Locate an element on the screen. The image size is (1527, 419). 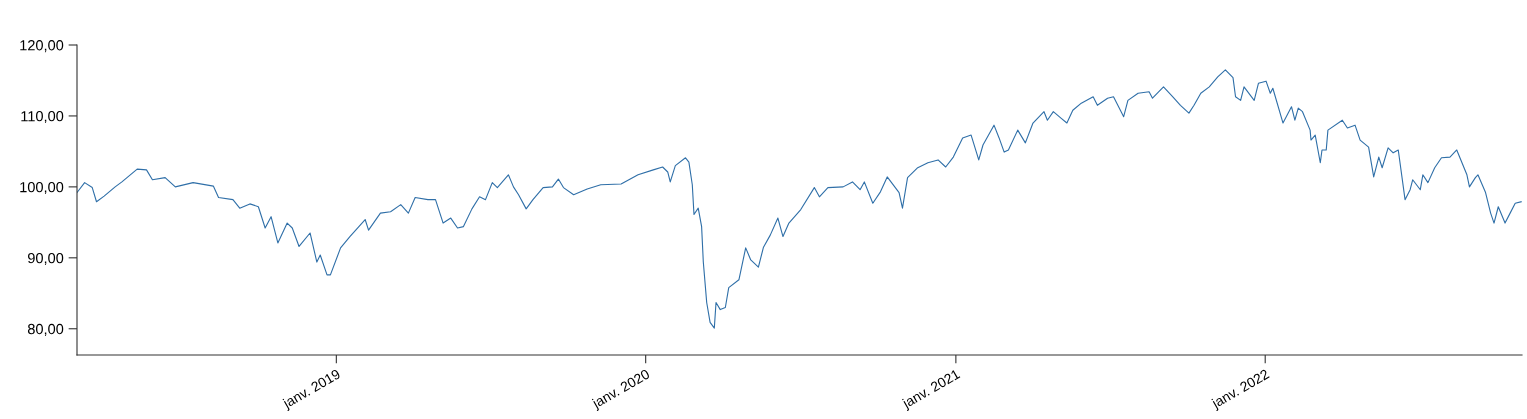
y-tick-label: 80,00 is located at coordinates (45, 329).